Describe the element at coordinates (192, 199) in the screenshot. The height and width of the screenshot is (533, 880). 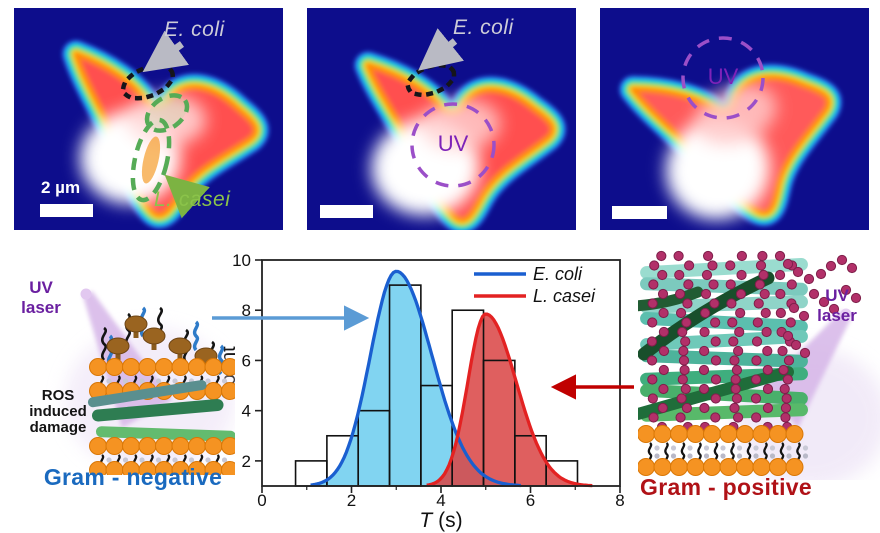
I see `lcasei-label: L. casei` at that location.